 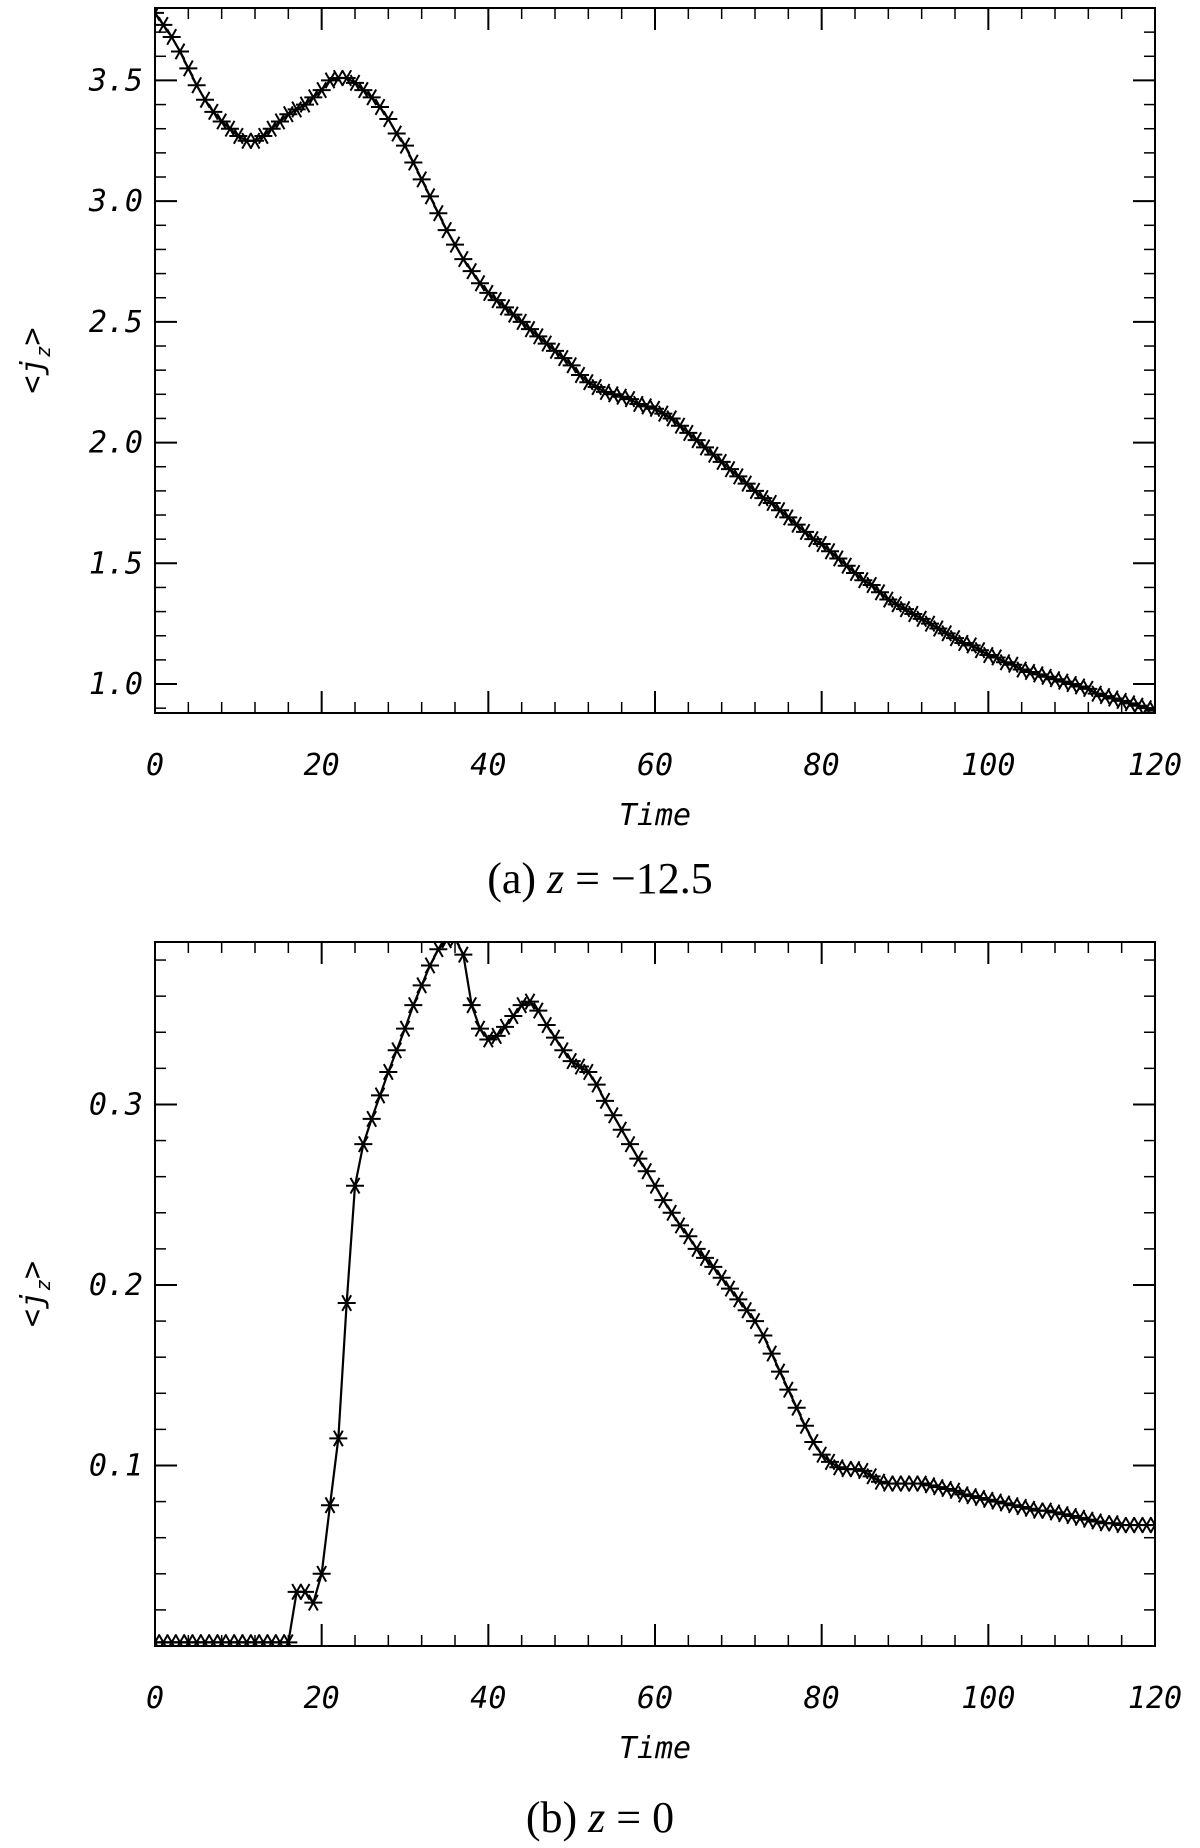 What do you see at coordinates (988, 765) in the screenshot?
I see `x-tick-label: 100` at bounding box center [988, 765].